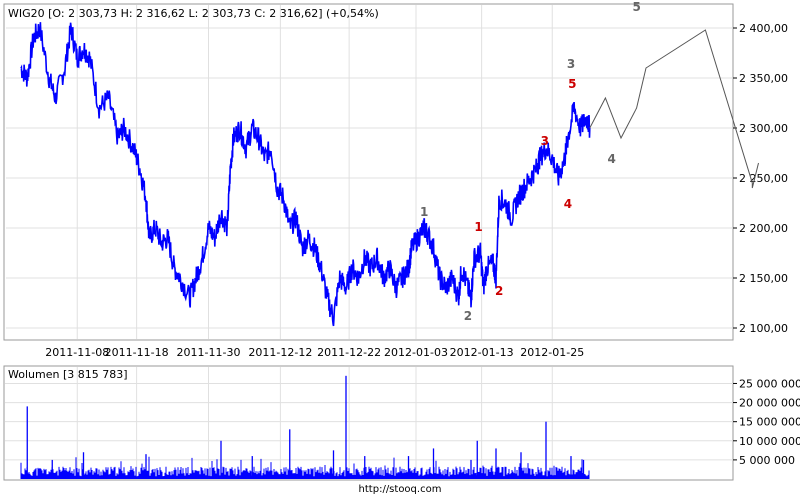 The width and height of the screenshot is (800, 500). I want to click on volume-label: Wolumen [3 815 783], so click(68, 374).